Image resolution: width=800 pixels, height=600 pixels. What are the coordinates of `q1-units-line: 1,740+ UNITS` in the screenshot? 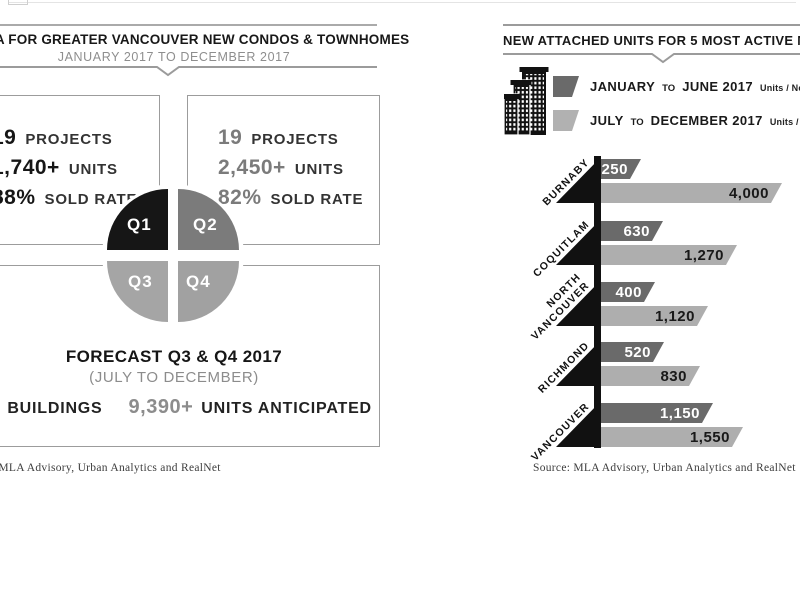 It's located at (59, 168).